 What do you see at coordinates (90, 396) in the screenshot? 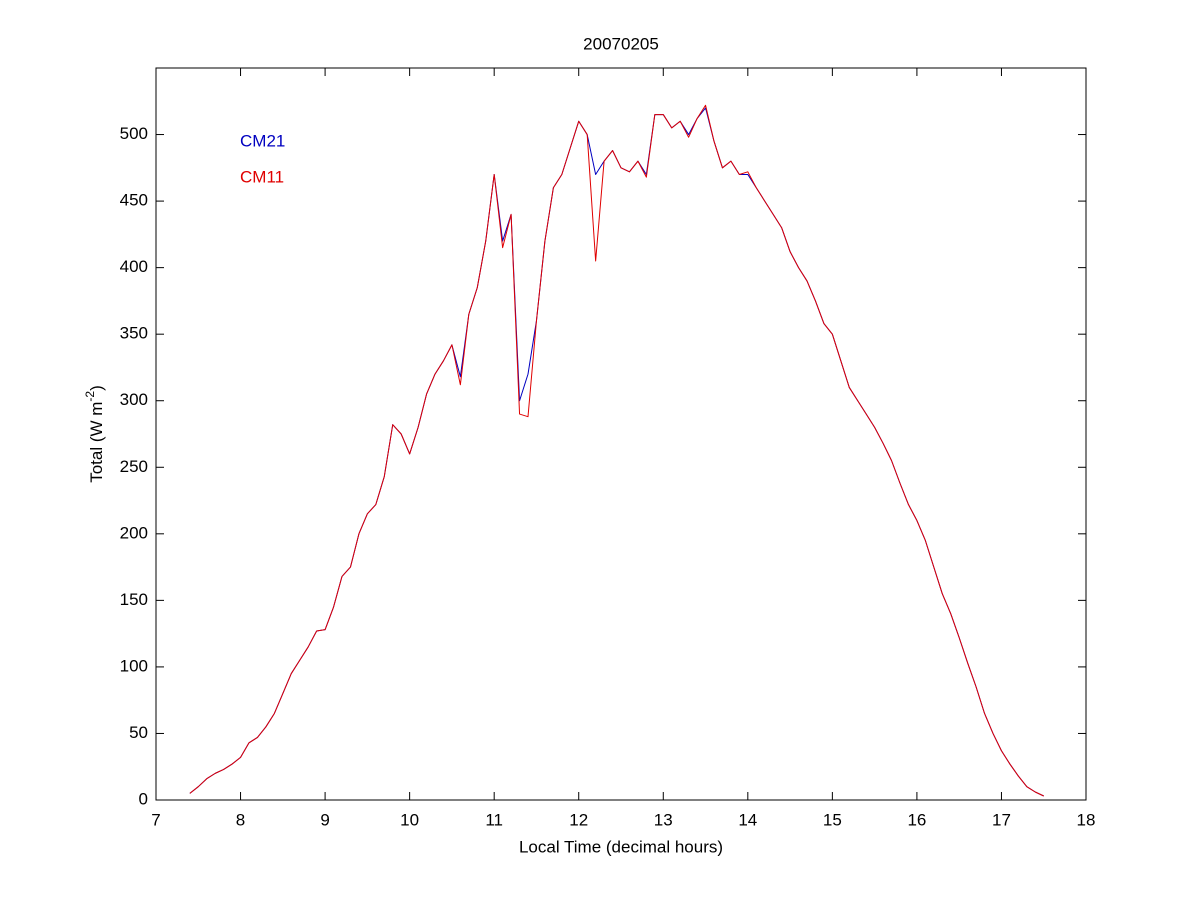
I see `y-axis-label-sup: -2` at bounding box center [90, 396].